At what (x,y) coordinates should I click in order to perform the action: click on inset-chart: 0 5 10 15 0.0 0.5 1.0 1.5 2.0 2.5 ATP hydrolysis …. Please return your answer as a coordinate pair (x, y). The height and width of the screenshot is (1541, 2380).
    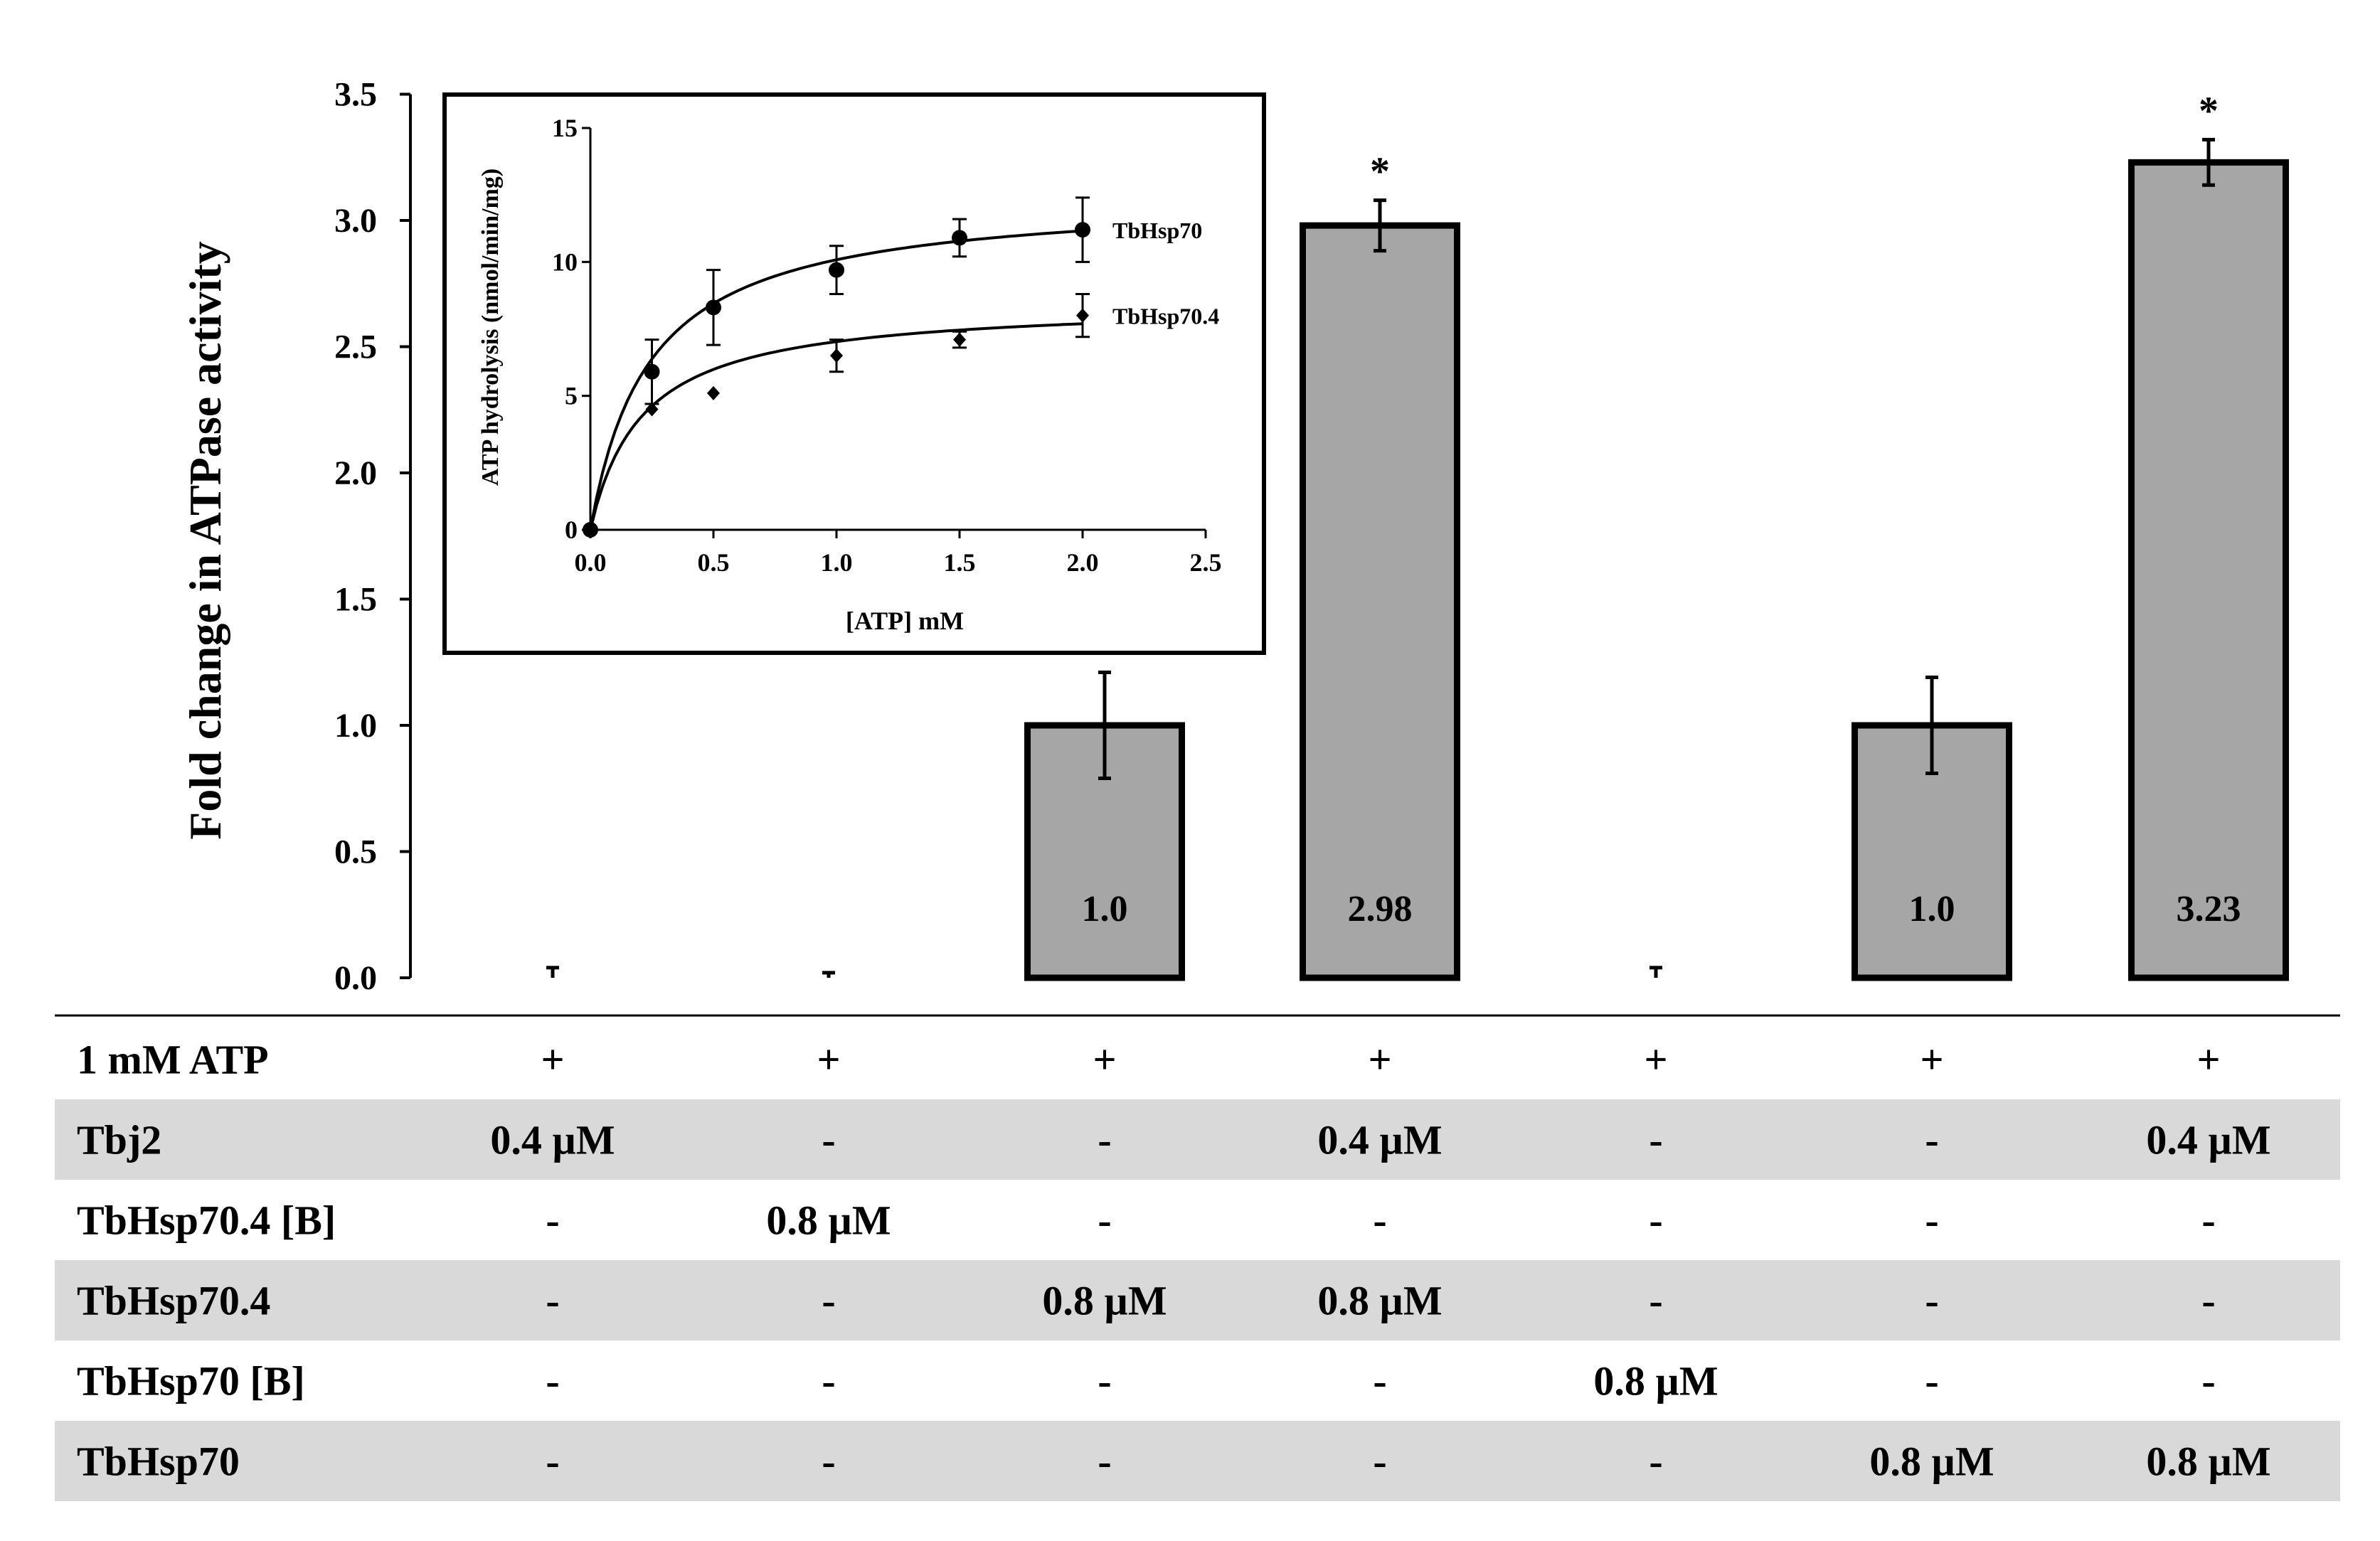
    Looking at the image, I should click on (854, 373).